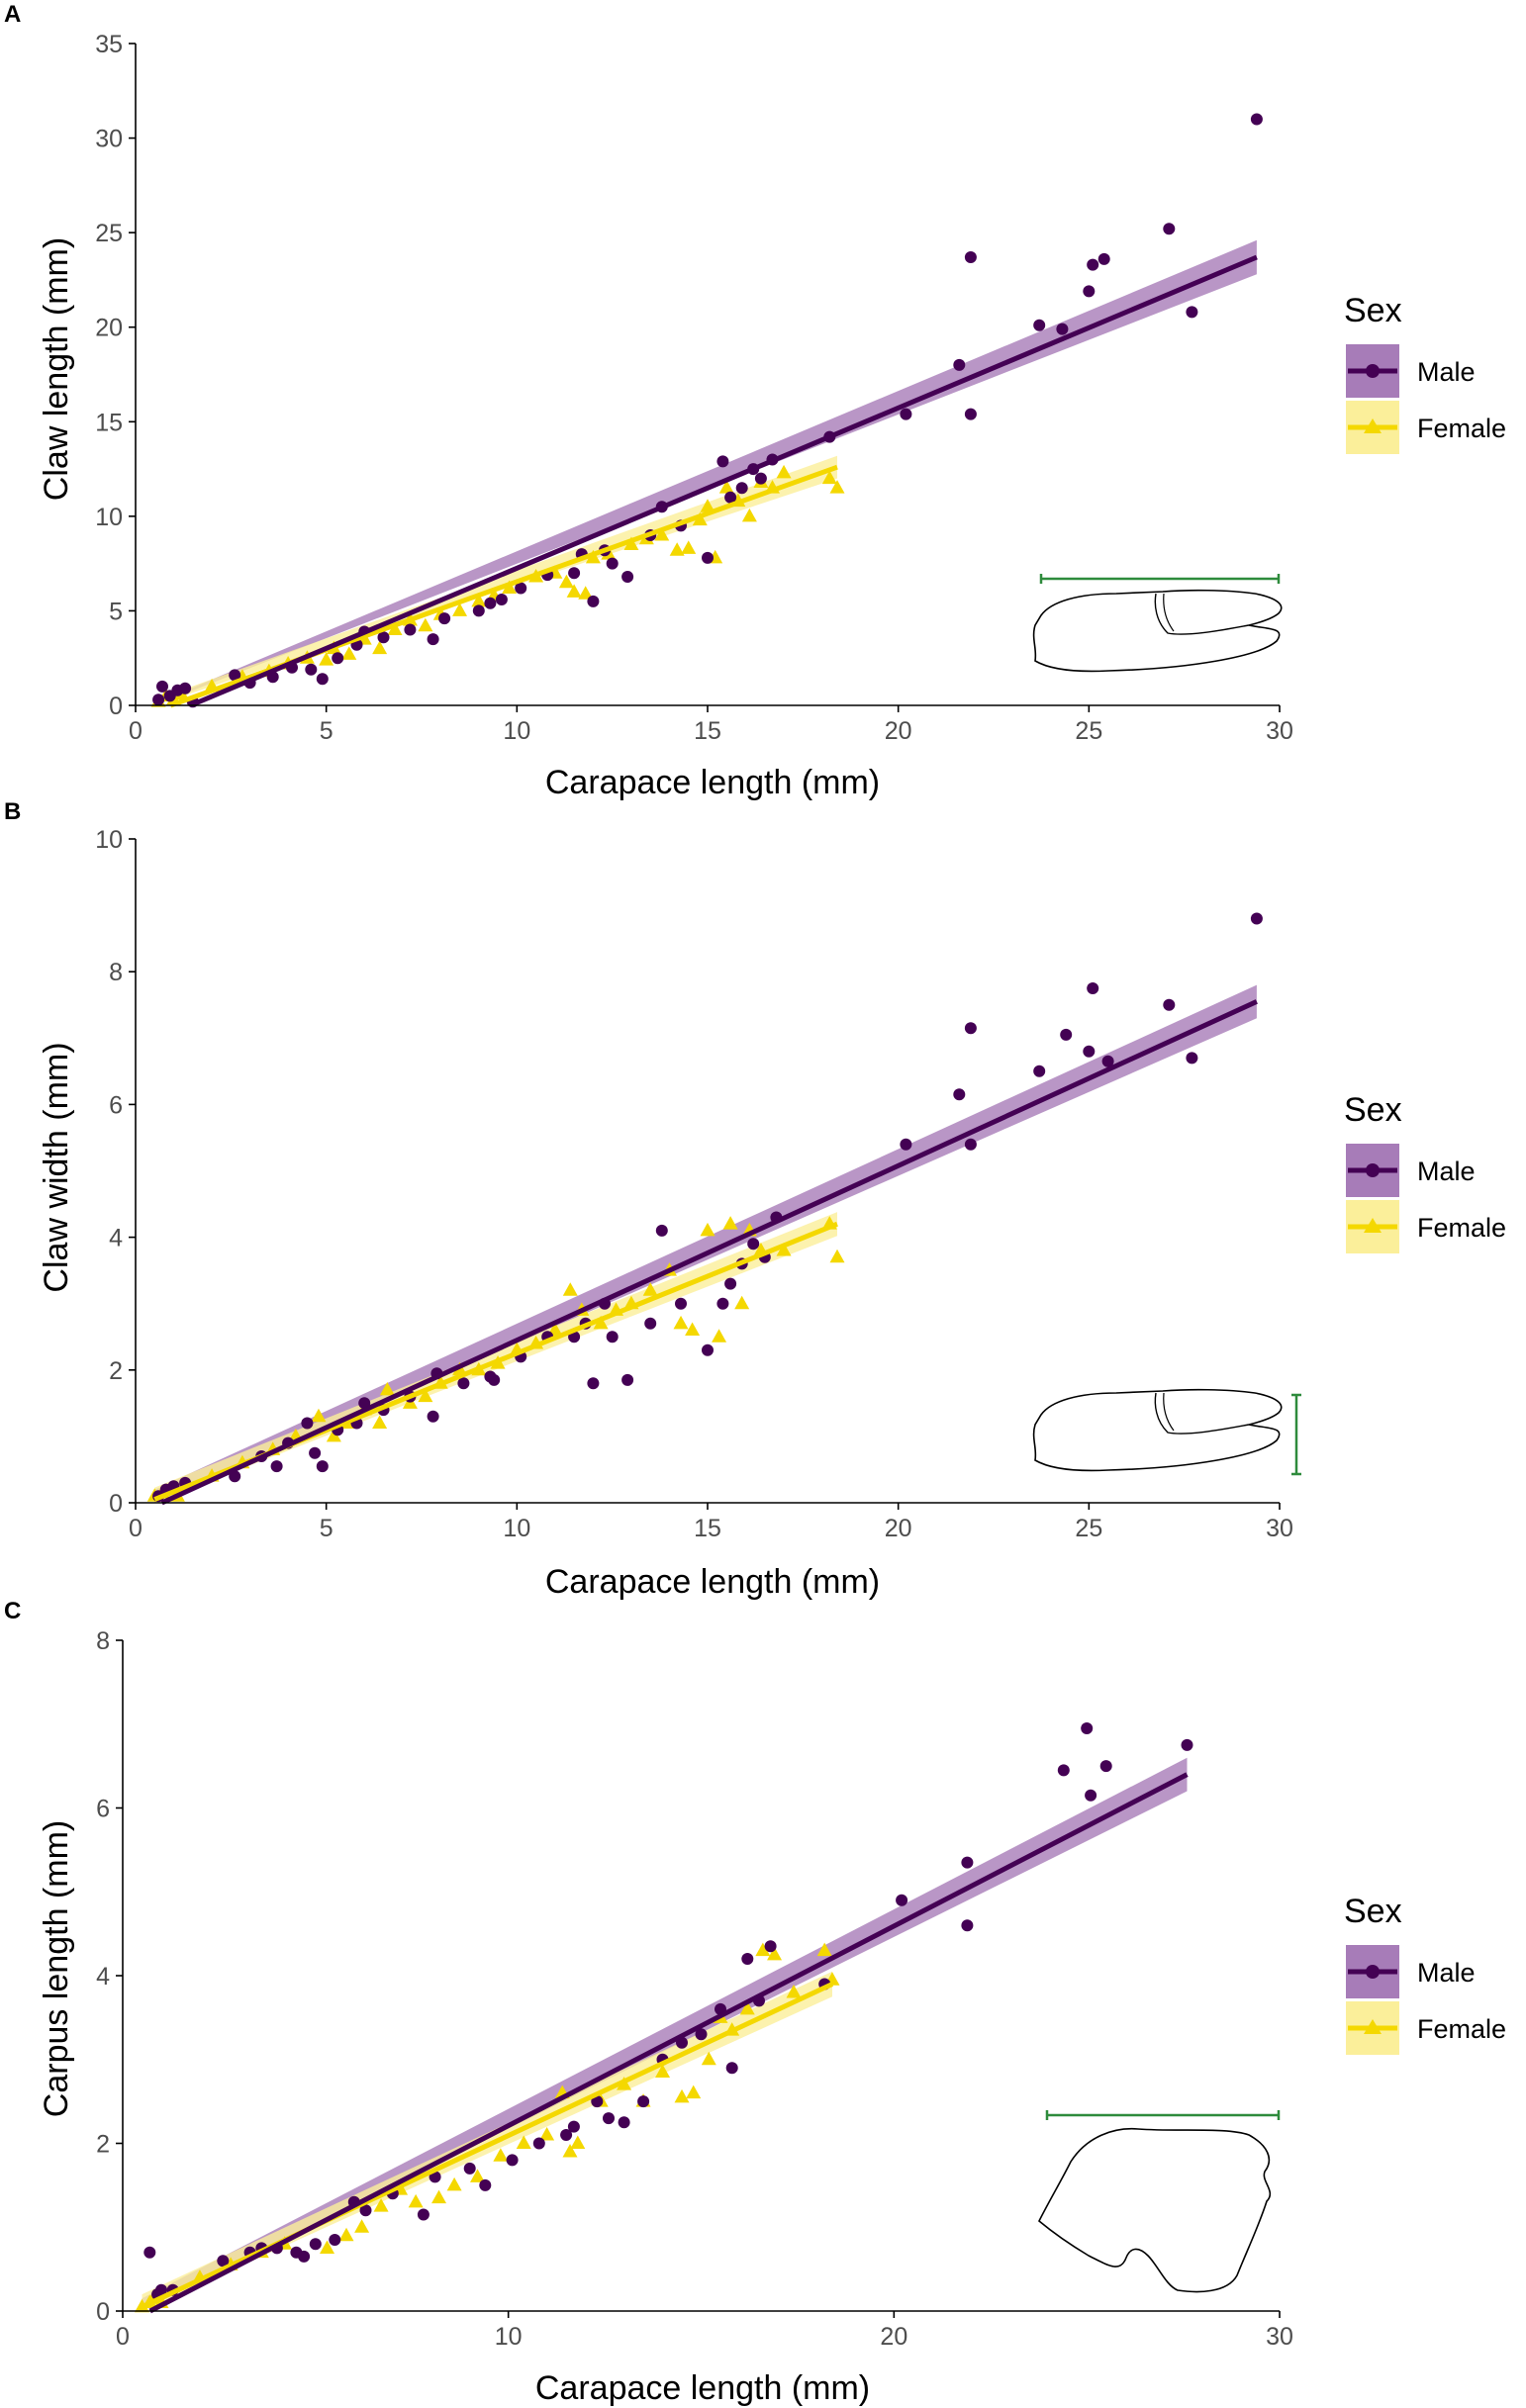  Describe the element at coordinates (12, 14) in the screenshot. I see `panel-a-letter: A` at that location.